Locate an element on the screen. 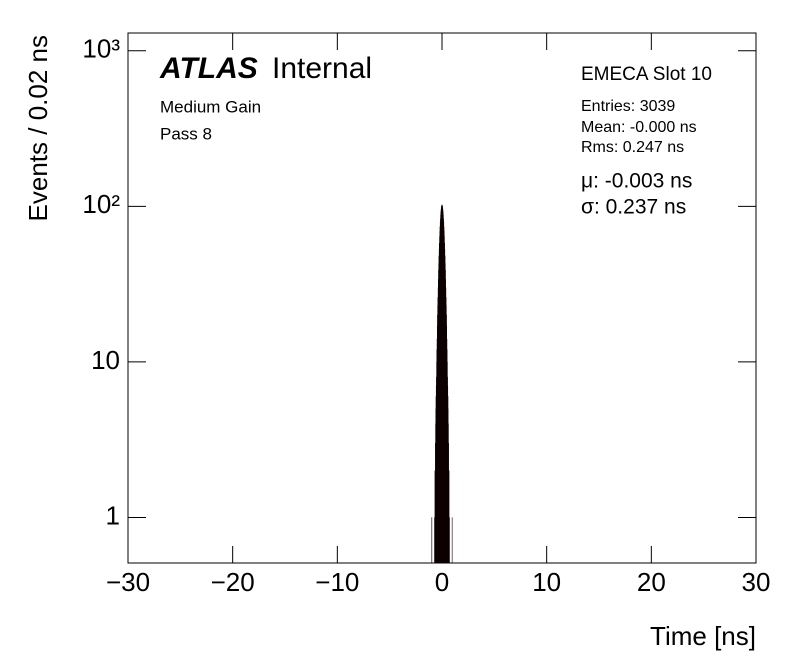  slot-label: EMECA Slot 10 is located at coordinates (646, 74).